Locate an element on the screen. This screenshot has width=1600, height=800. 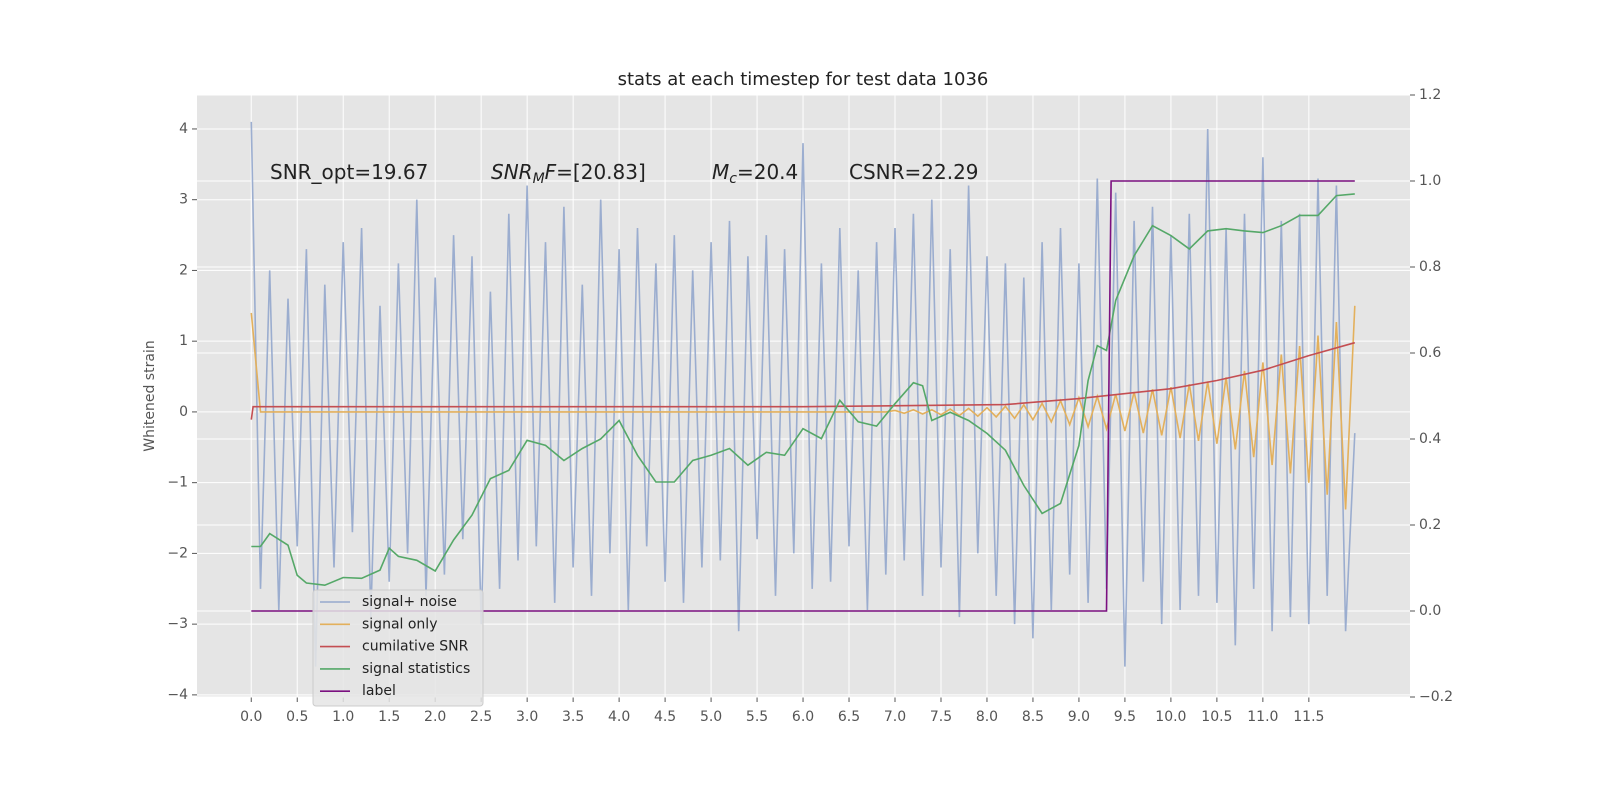
x-tick-label: 9.5 is located at coordinates (1125, 717).